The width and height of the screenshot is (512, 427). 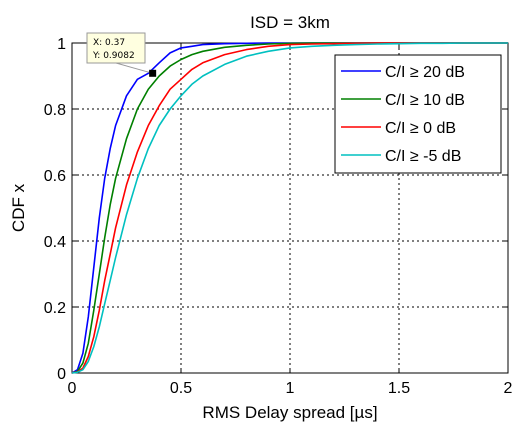 I want to click on y-tick-label: 0.8, so click(x=55, y=110).